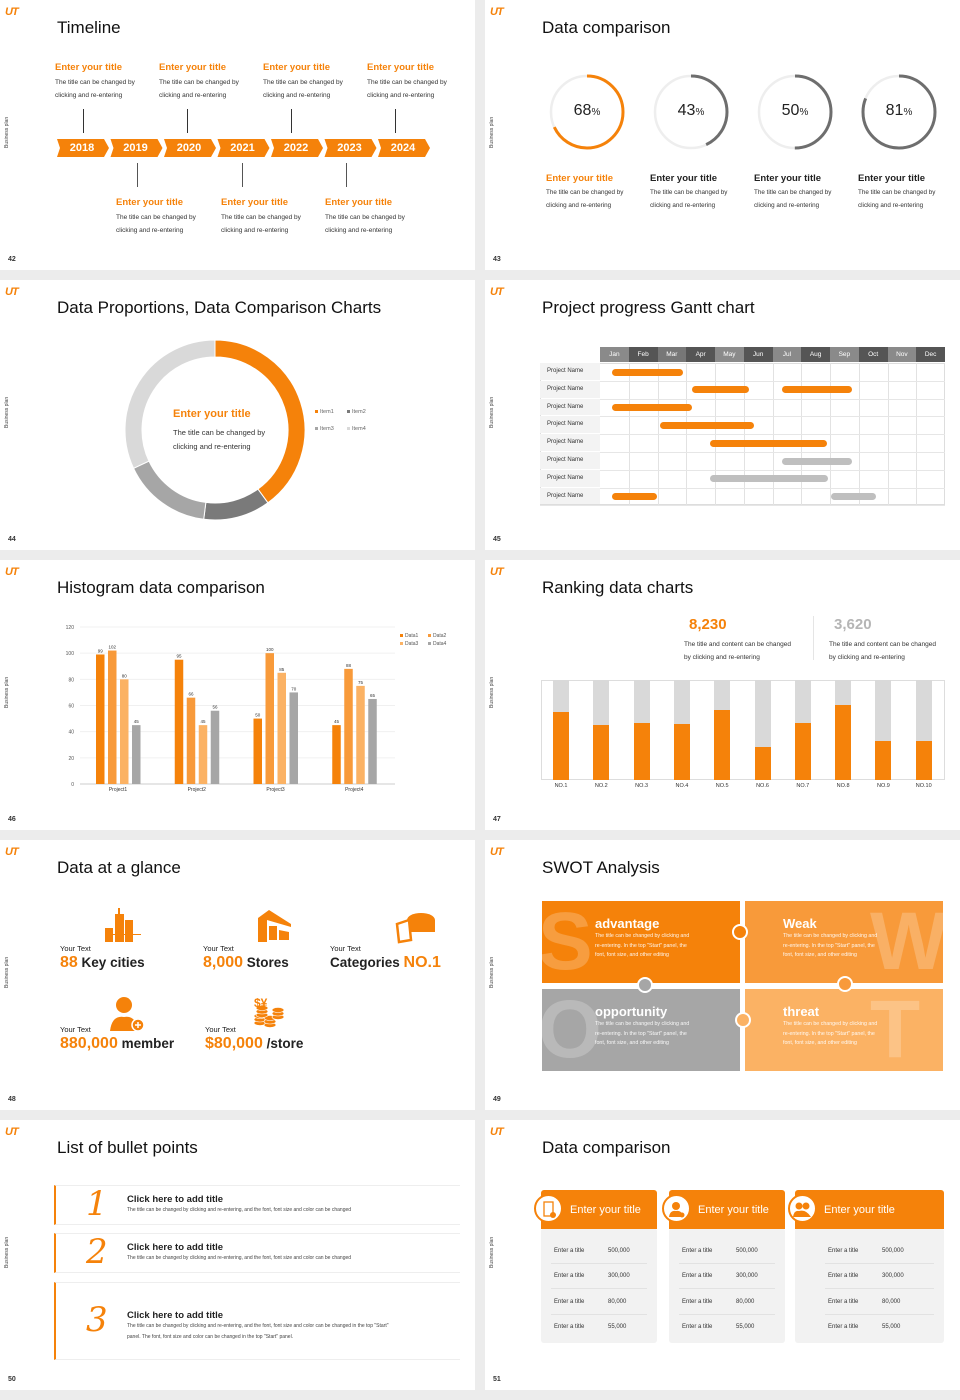  Describe the element at coordinates (236, 504) in the screenshot. I see `donut-slice-item2` at that location.